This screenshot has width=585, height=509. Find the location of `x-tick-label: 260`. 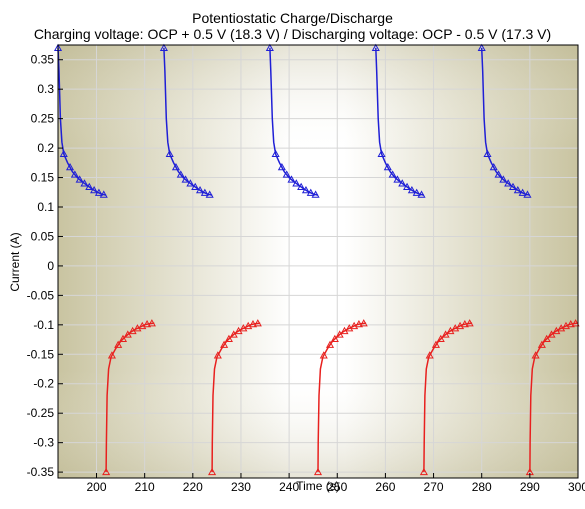

x-tick-label: 260 is located at coordinates (385, 487).